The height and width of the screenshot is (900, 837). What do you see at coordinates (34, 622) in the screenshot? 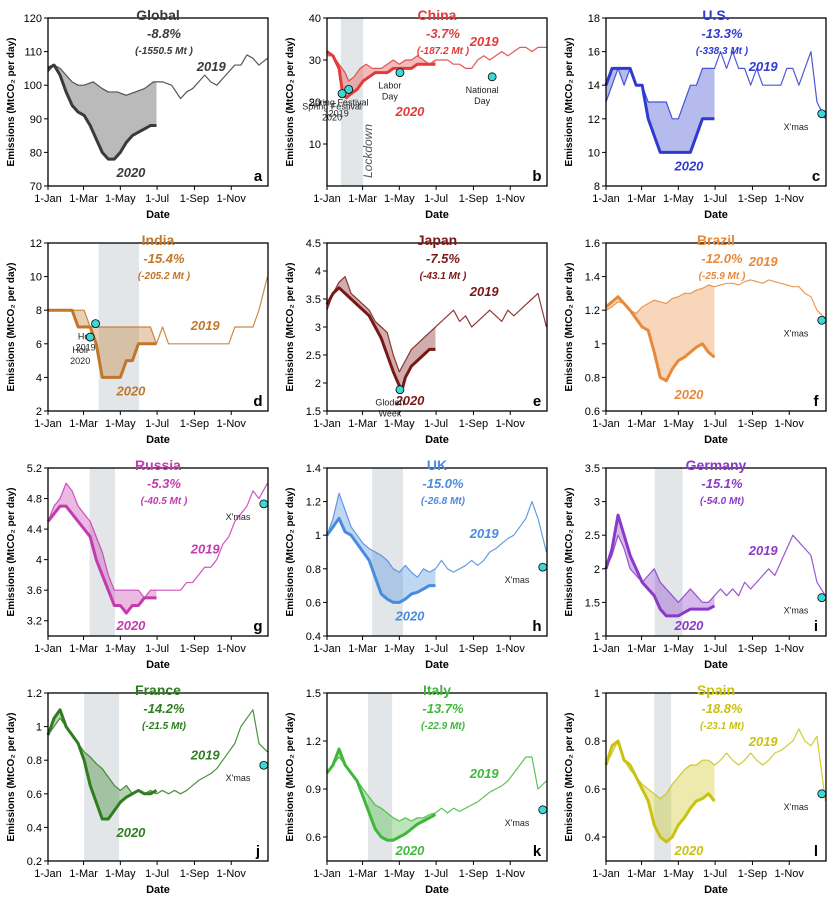
I see `y-tick-label: 3.2` at bounding box center [34, 622].